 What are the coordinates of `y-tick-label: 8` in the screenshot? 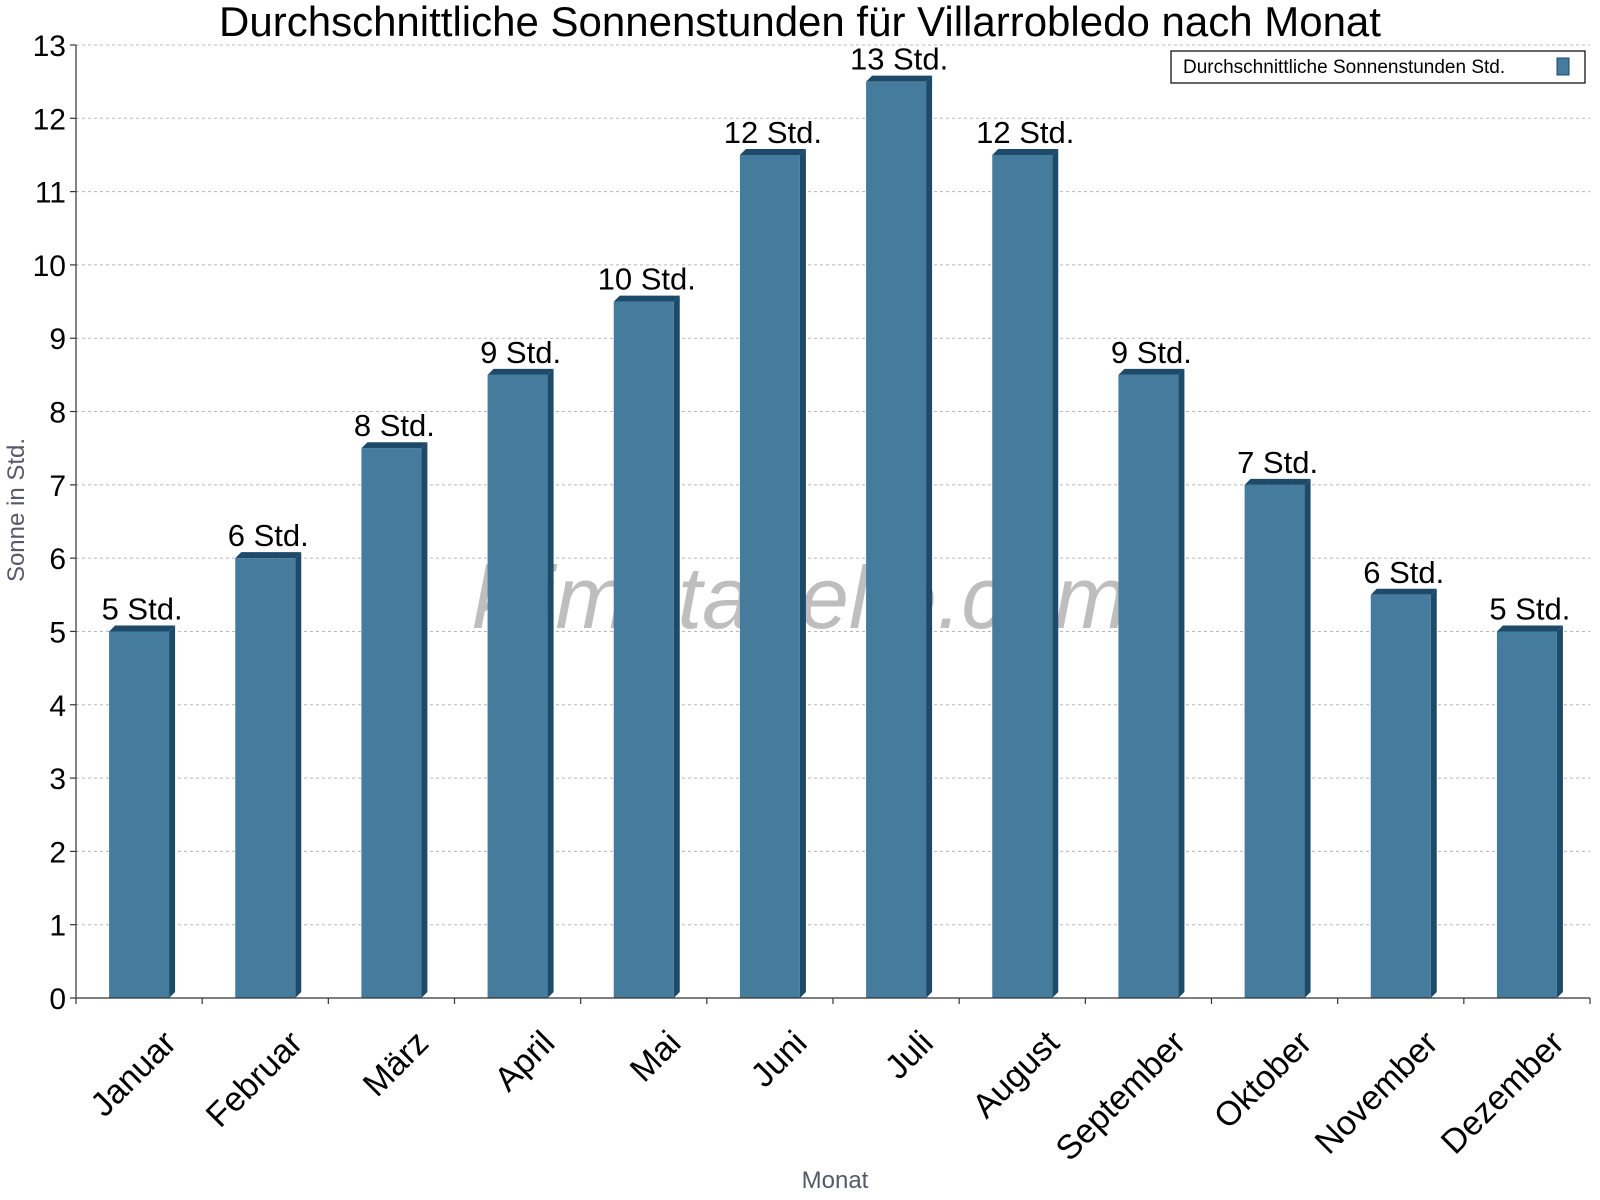 It's located at (57, 413).